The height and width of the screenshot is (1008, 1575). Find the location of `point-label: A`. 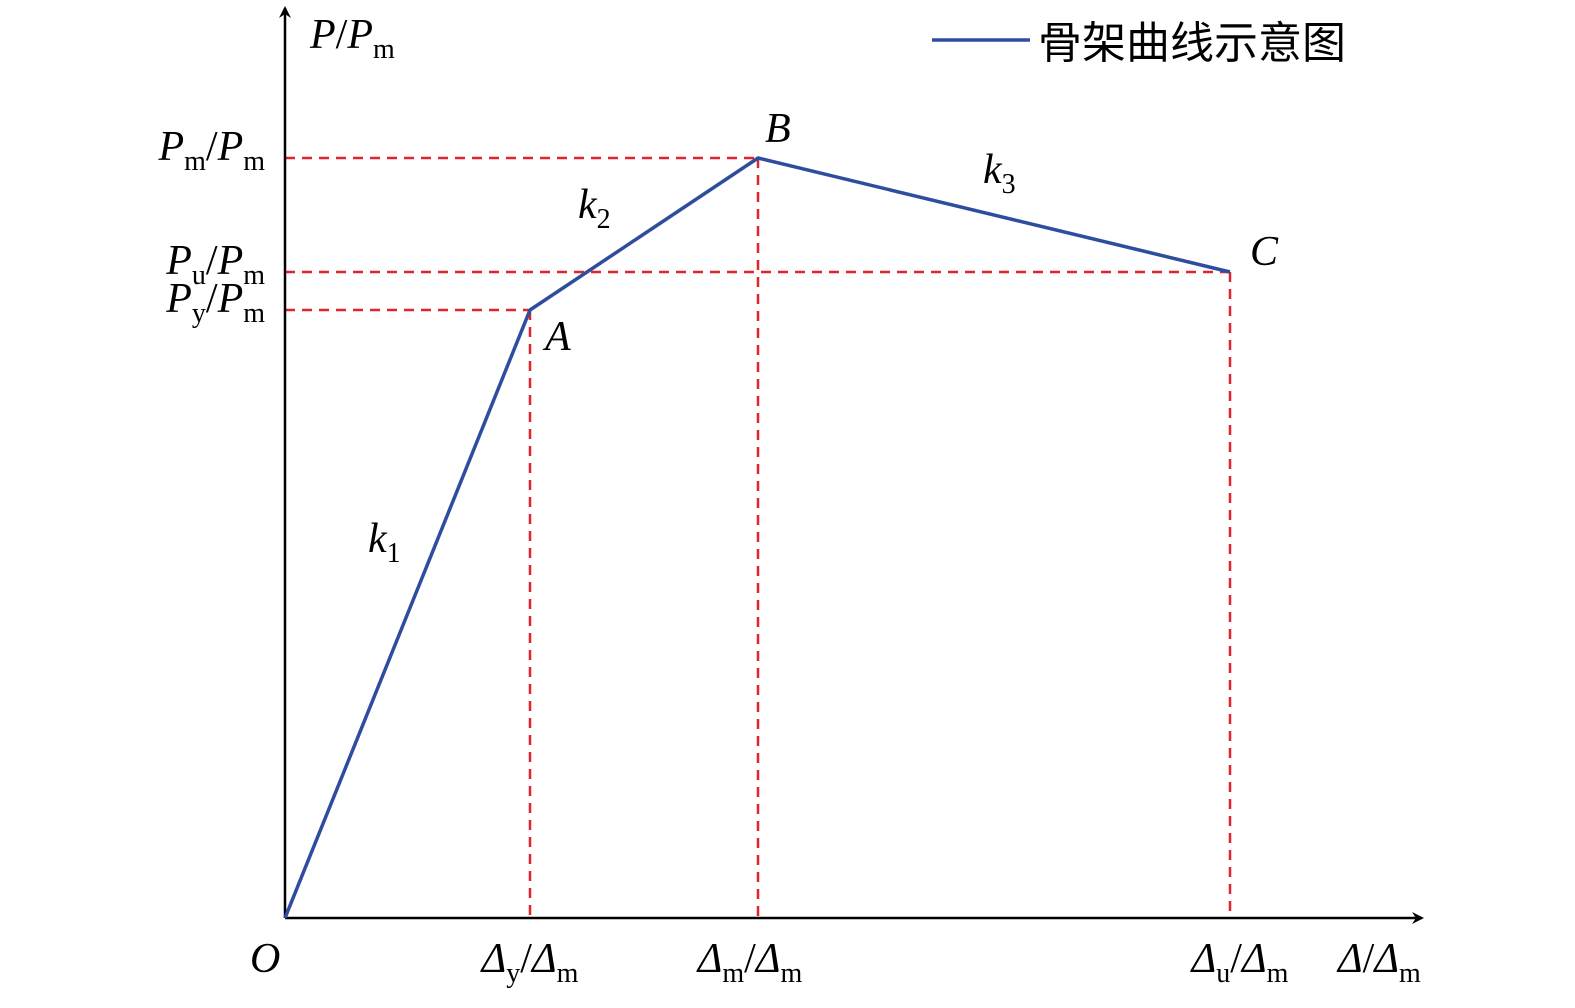

point-label: A is located at coordinates (556, 337).